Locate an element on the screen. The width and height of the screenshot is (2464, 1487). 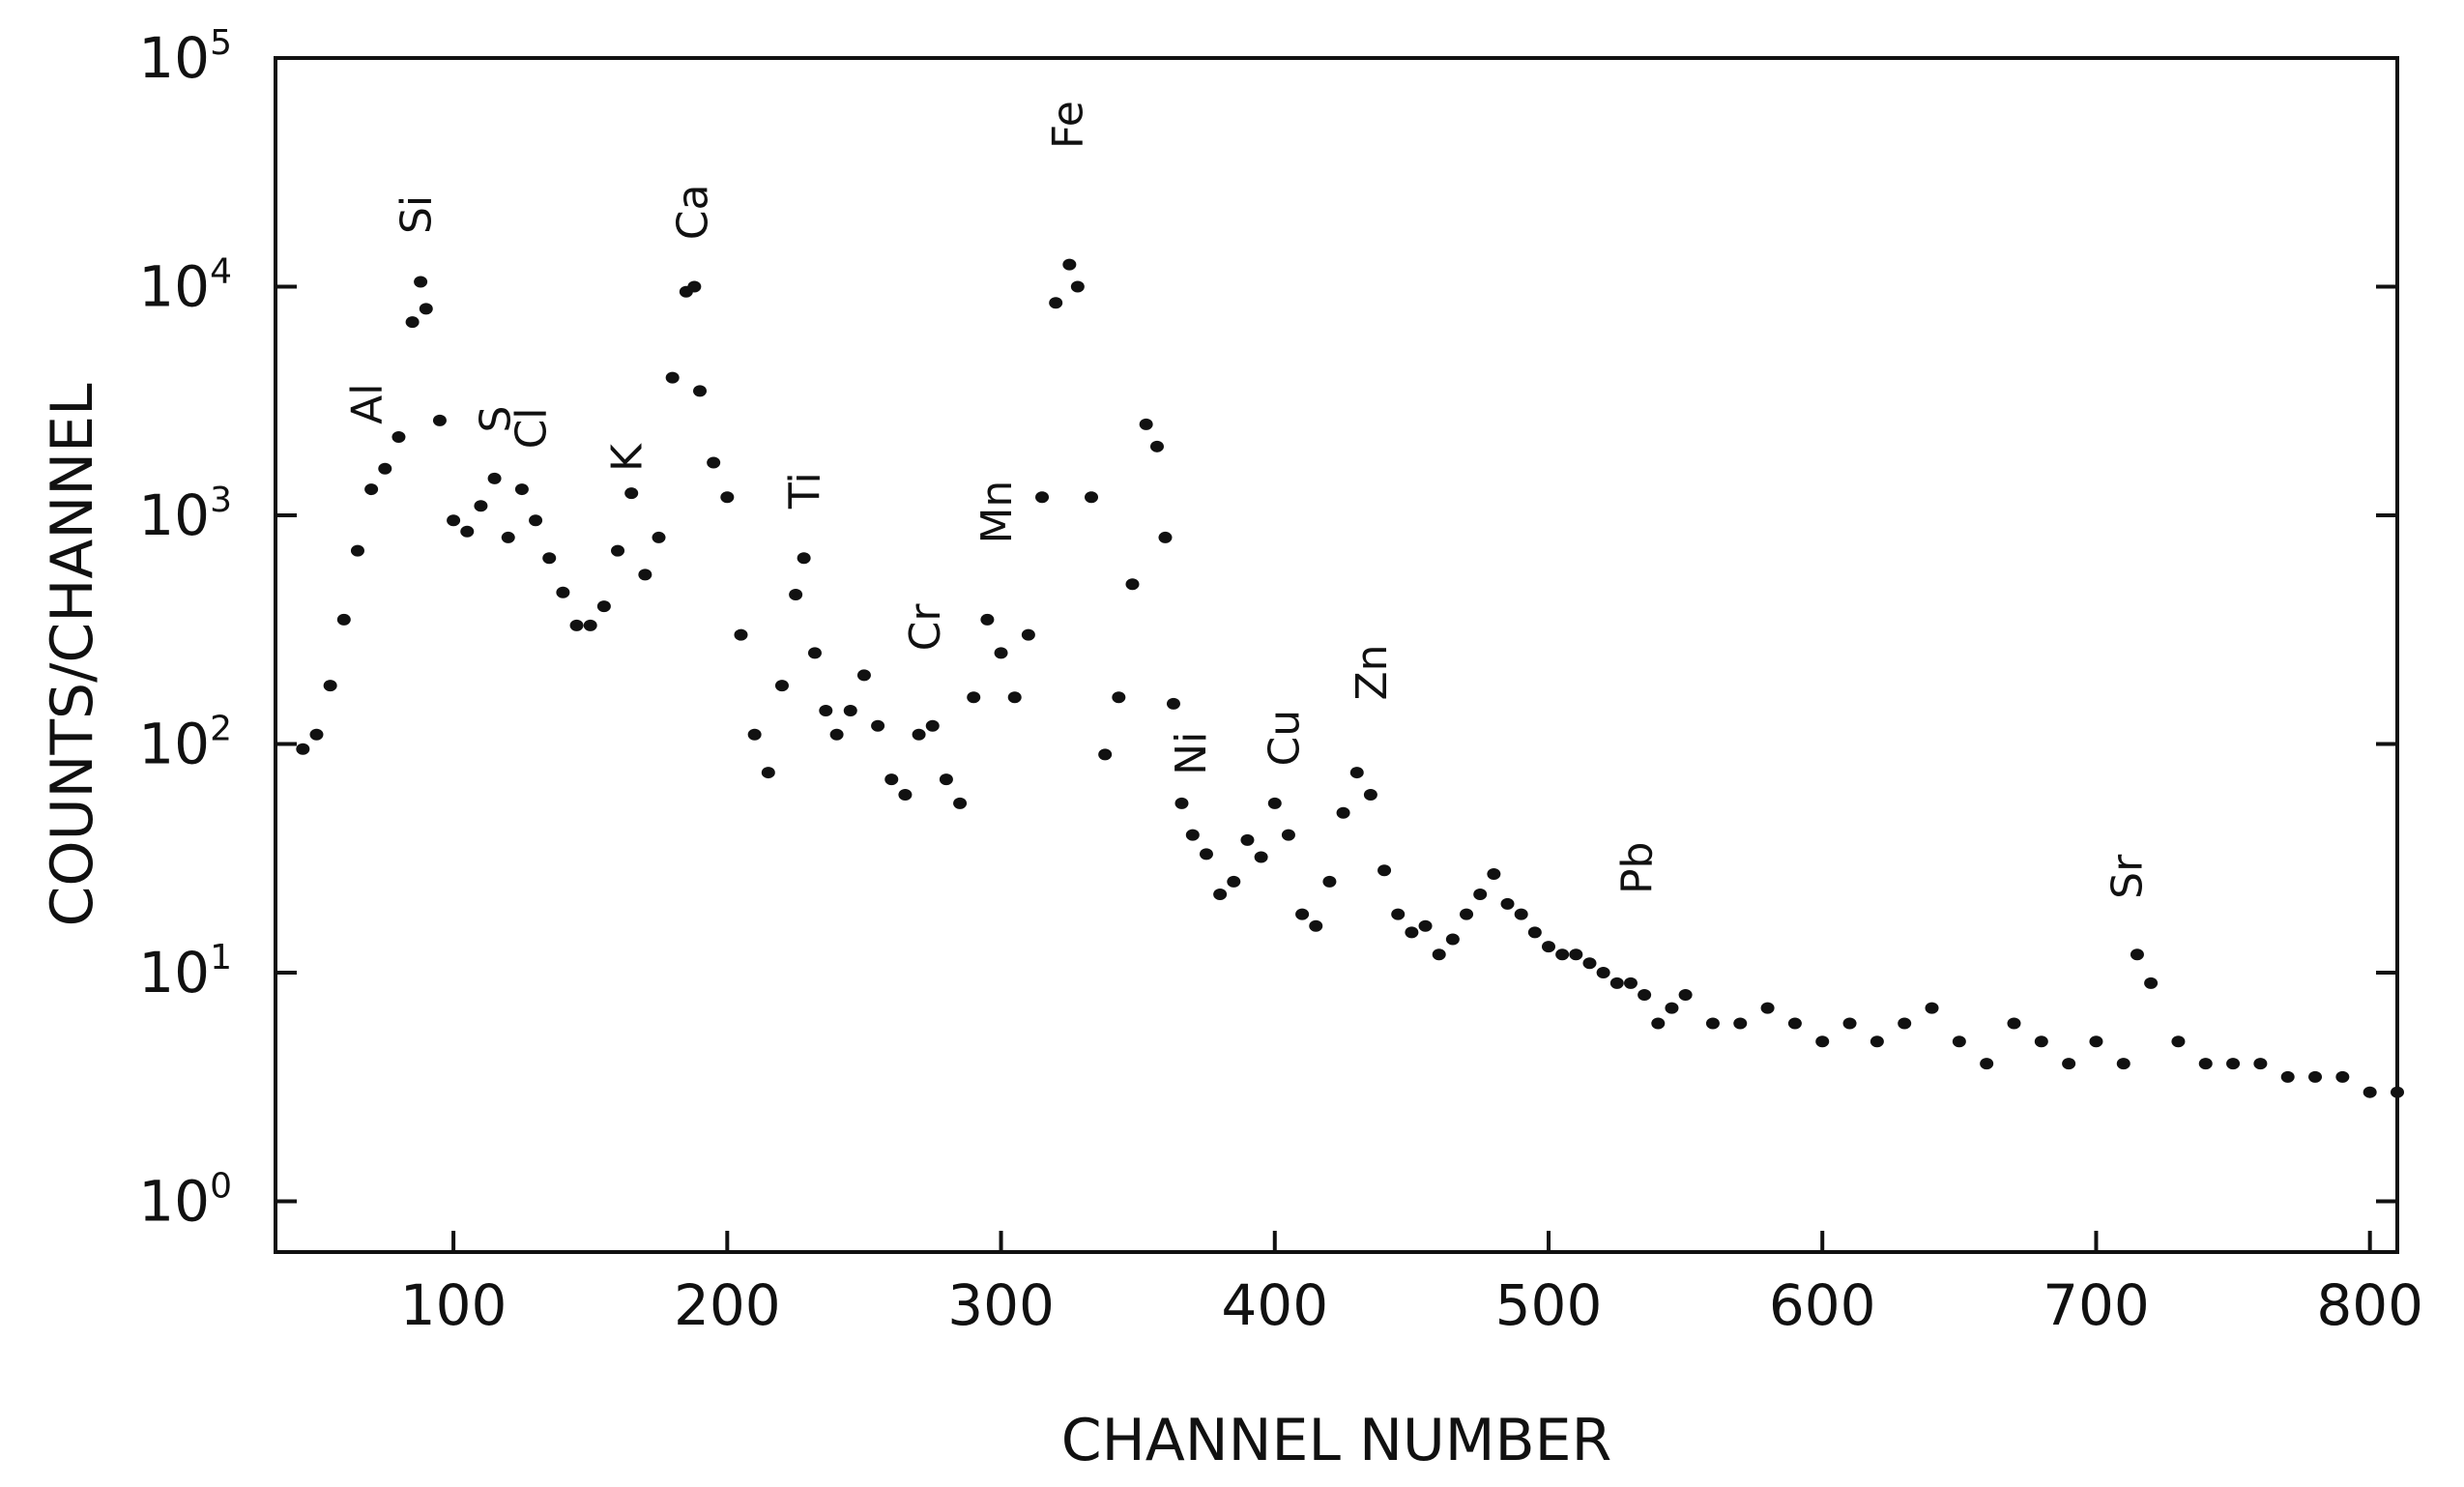
x-tick-label: 600 is located at coordinates (1823, 1305).